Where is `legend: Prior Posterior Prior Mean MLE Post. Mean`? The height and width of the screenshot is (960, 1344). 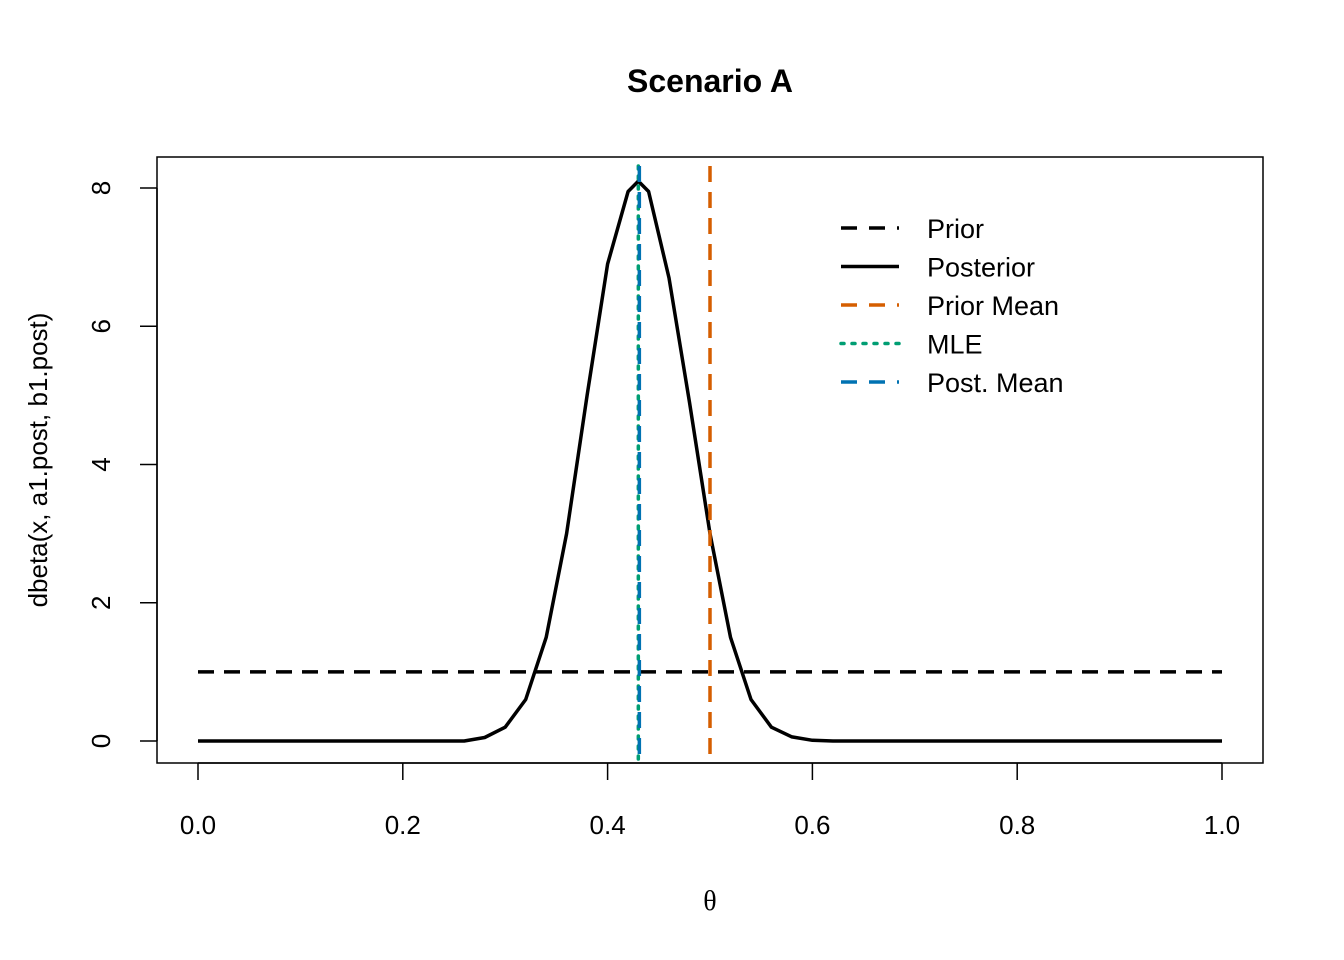
legend: Prior Posterior Prior Mean MLE Post. Mean is located at coordinates (951, 306).